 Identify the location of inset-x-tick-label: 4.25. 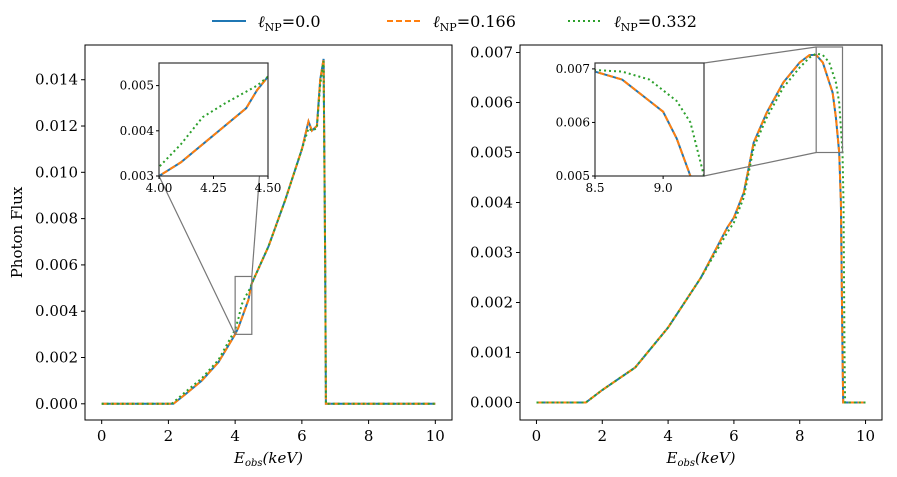
(213, 188).